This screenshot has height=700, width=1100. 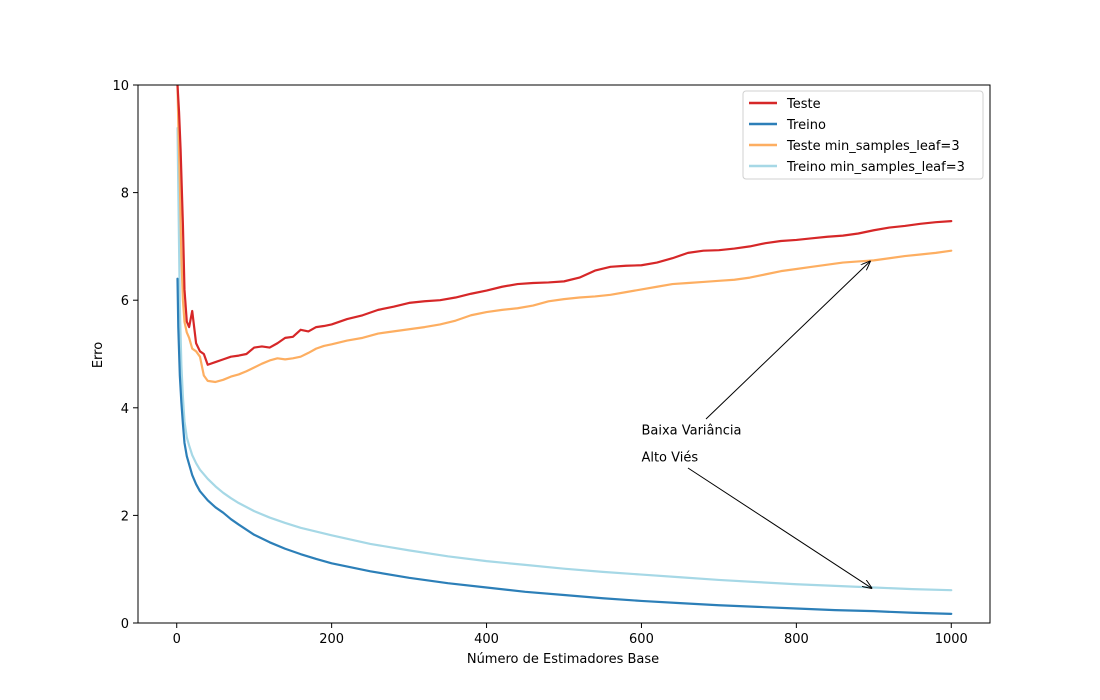 What do you see at coordinates (177, 639) in the screenshot?
I see `x-tick-label: 0` at bounding box center [177, 639].